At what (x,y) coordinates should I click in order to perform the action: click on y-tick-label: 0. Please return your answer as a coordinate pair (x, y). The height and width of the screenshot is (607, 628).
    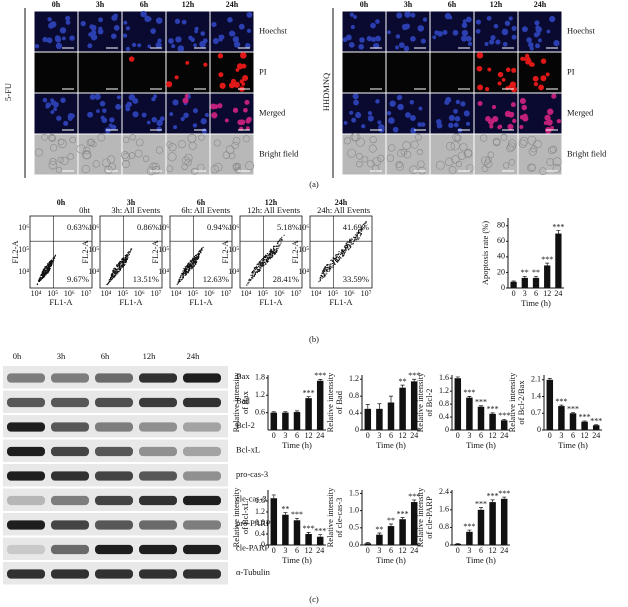
    Looking at the image, I should click on (263, 544).